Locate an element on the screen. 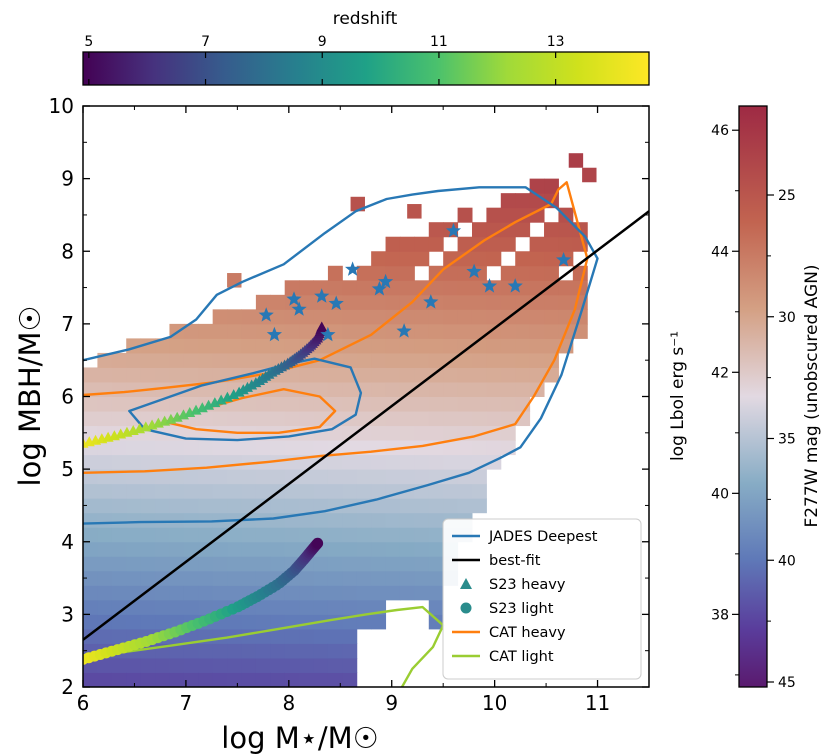  redshift-colorbar-label: redshift is located at coordinates (365, 19).